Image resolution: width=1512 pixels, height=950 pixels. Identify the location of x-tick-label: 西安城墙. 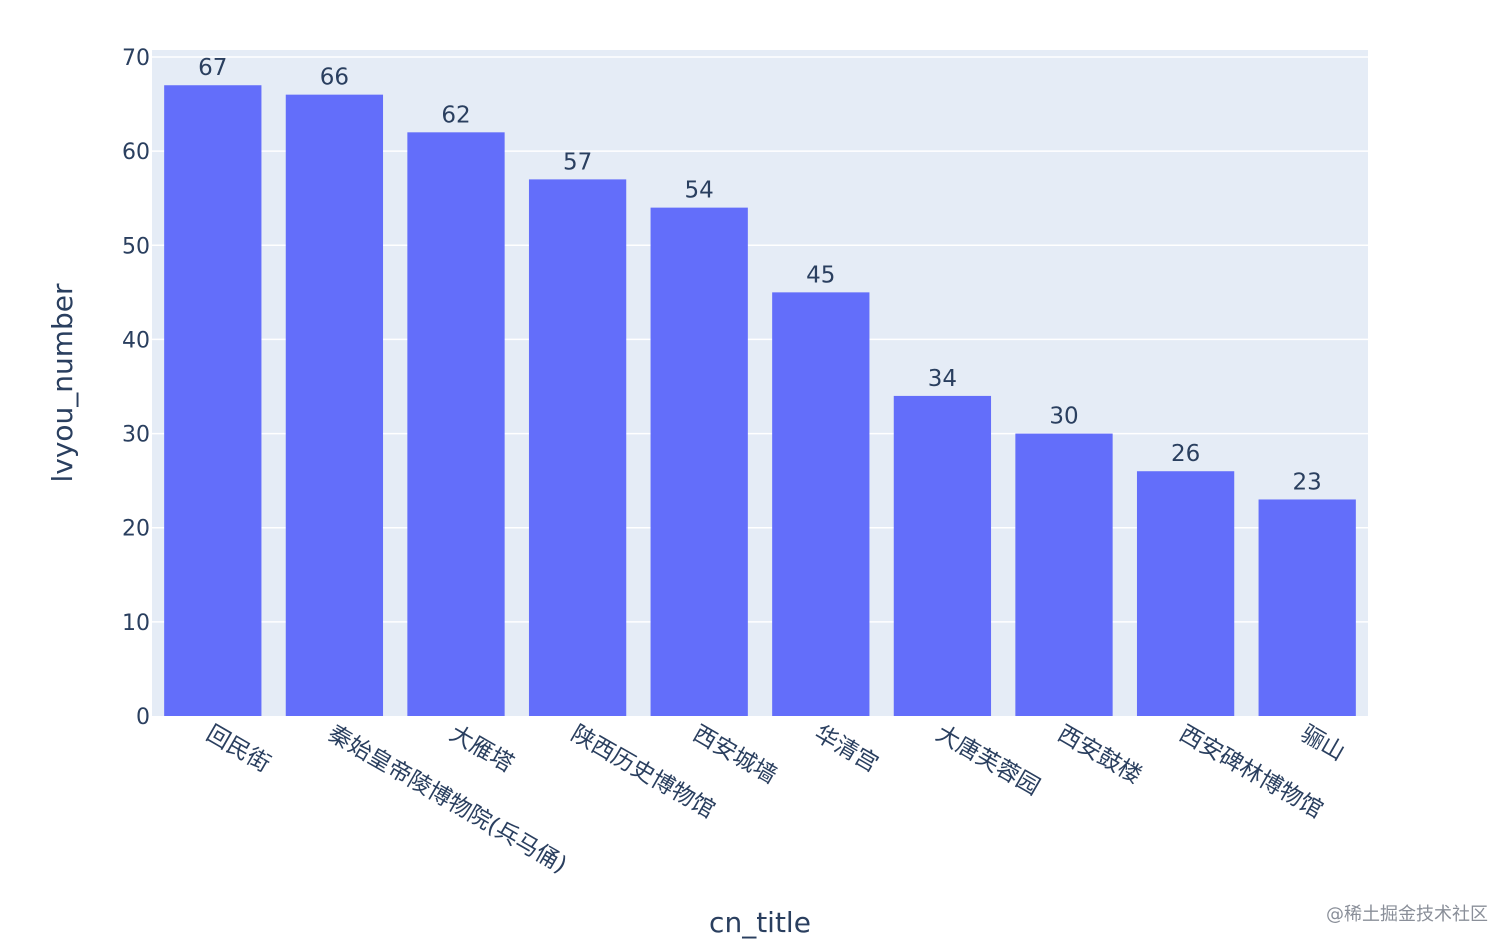
(734, 755).